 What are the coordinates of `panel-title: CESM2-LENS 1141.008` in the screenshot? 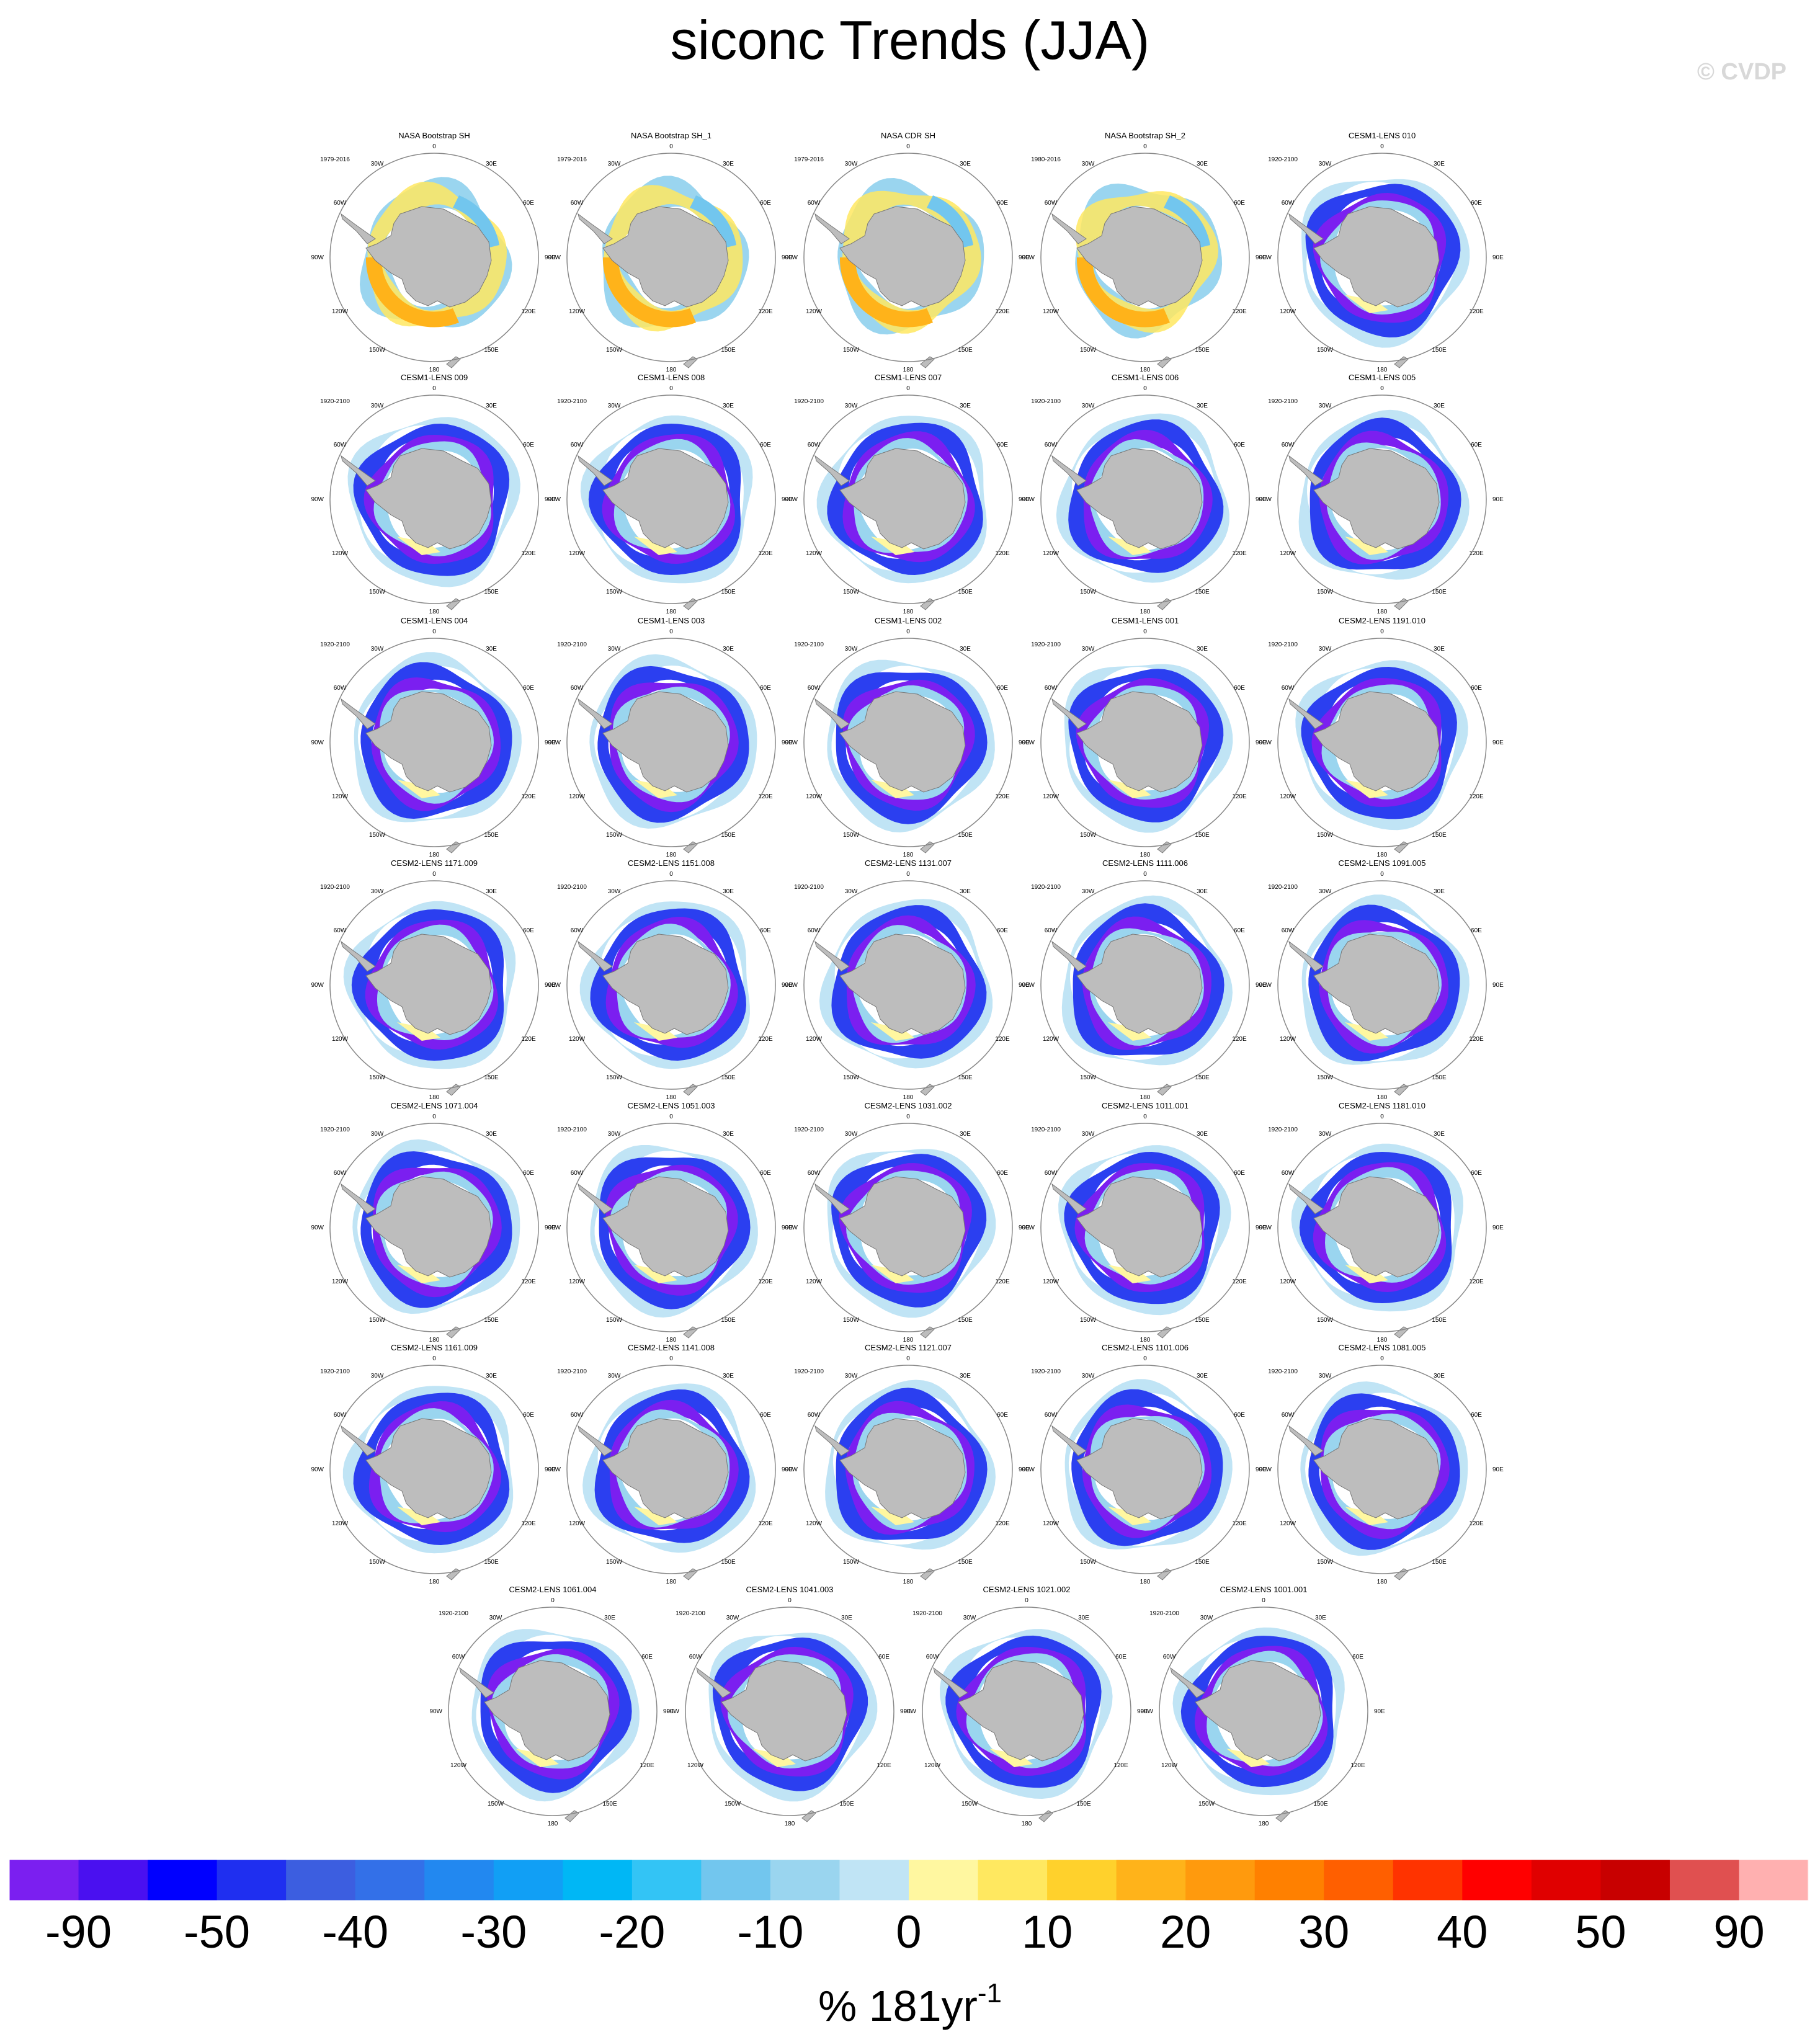 It's located at (671, 1347).